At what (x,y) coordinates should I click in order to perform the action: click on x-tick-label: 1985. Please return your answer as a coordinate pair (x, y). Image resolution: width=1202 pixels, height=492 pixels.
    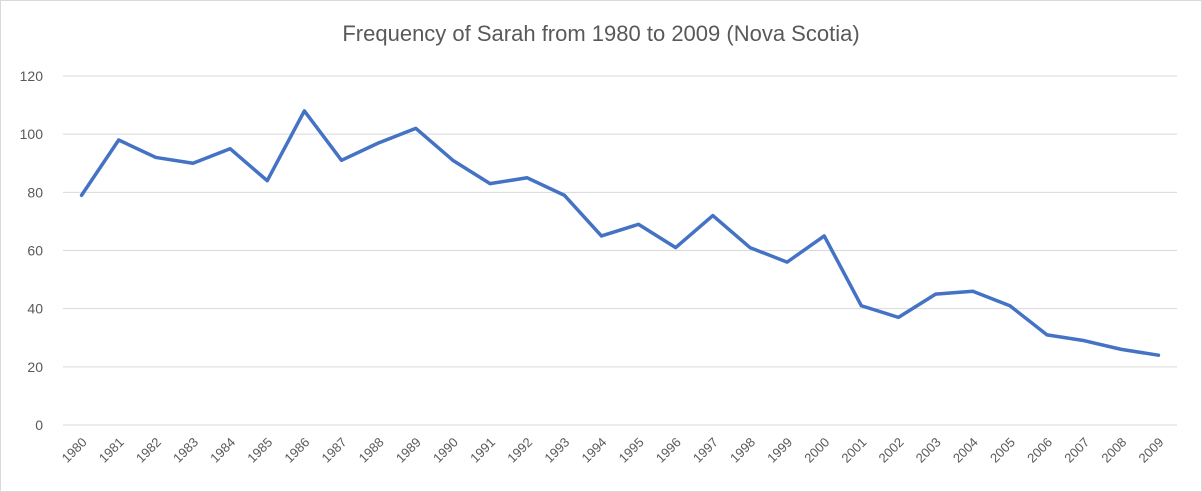
    Looking at the image, I should click on (259, 450).